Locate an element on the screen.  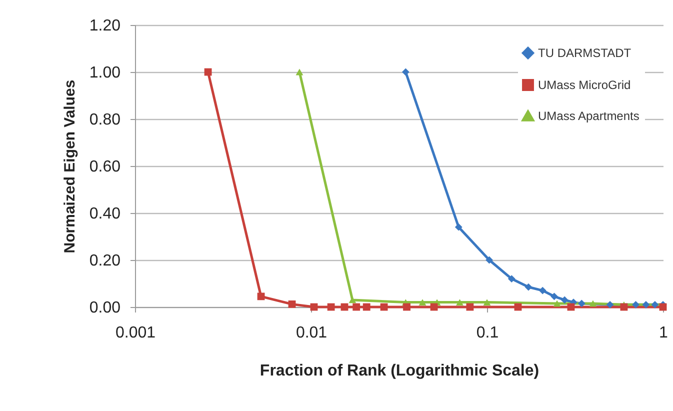
y-tick-label: 0.40 is located at coordinates (105, 214).